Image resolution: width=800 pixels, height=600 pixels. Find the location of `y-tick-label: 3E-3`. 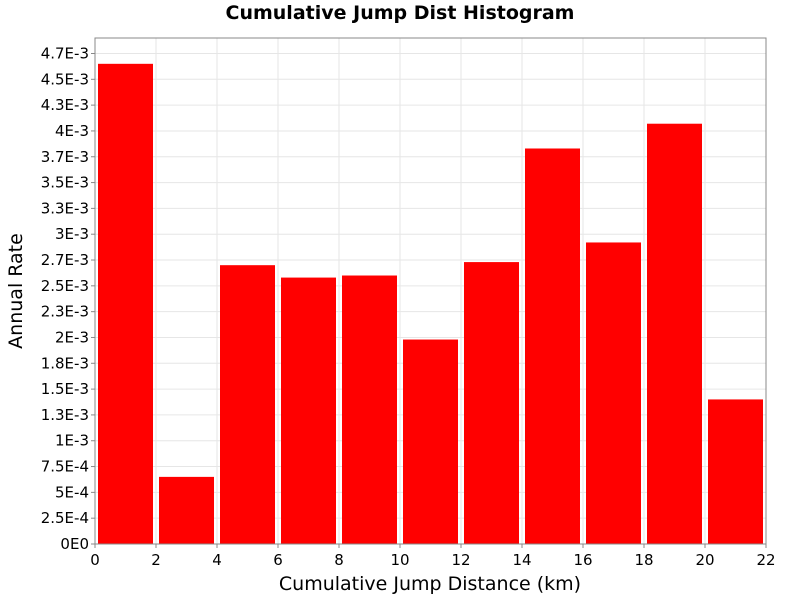

y-tick-label: 3E-3 is located at coordinates (72, 234).